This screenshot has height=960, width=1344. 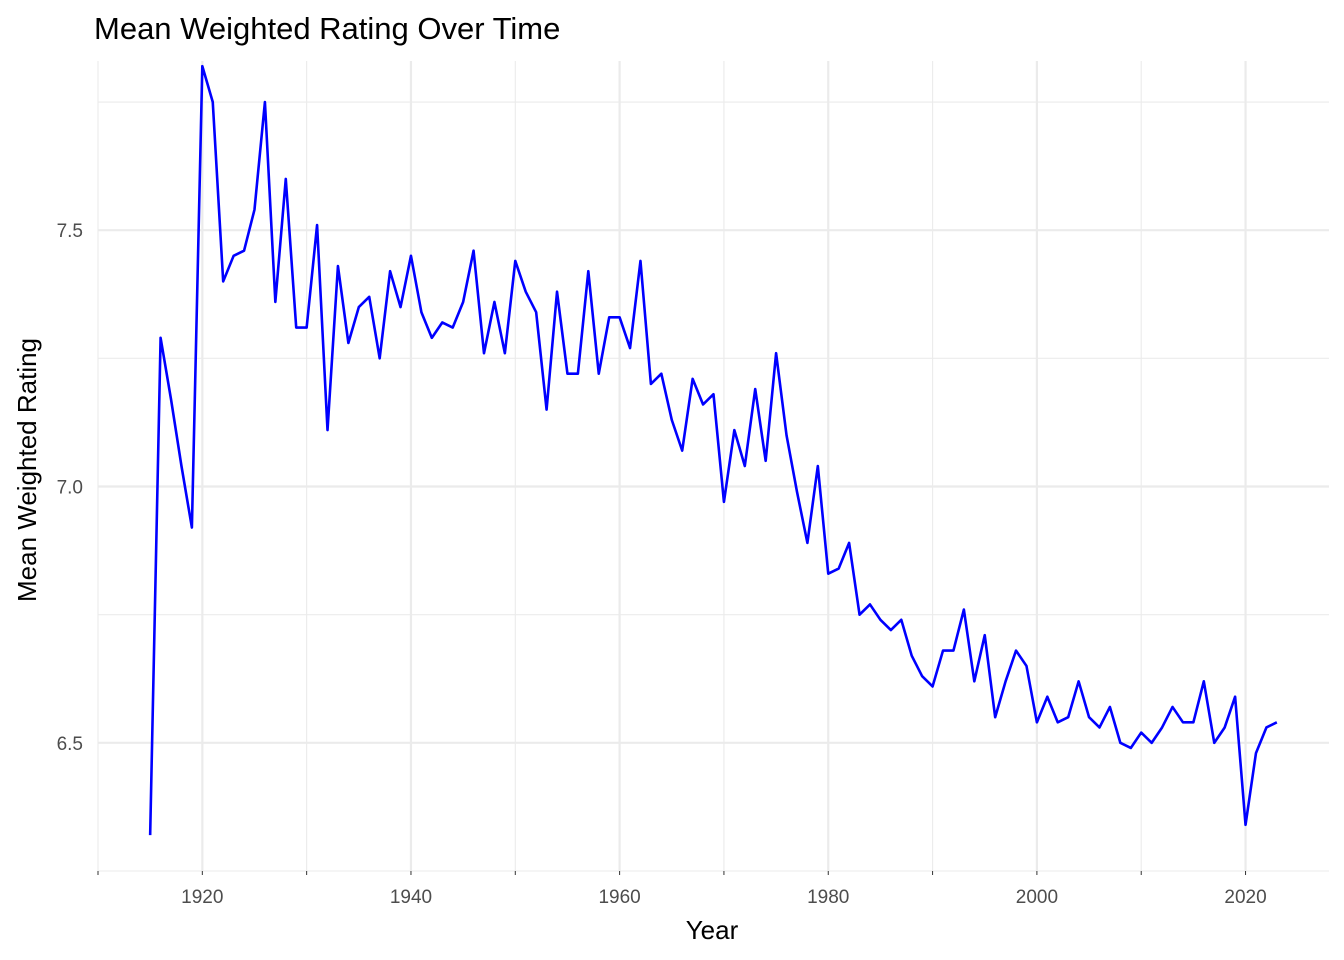 I want to click on y-tick-label: 7.0, so click(x=70, y=488).